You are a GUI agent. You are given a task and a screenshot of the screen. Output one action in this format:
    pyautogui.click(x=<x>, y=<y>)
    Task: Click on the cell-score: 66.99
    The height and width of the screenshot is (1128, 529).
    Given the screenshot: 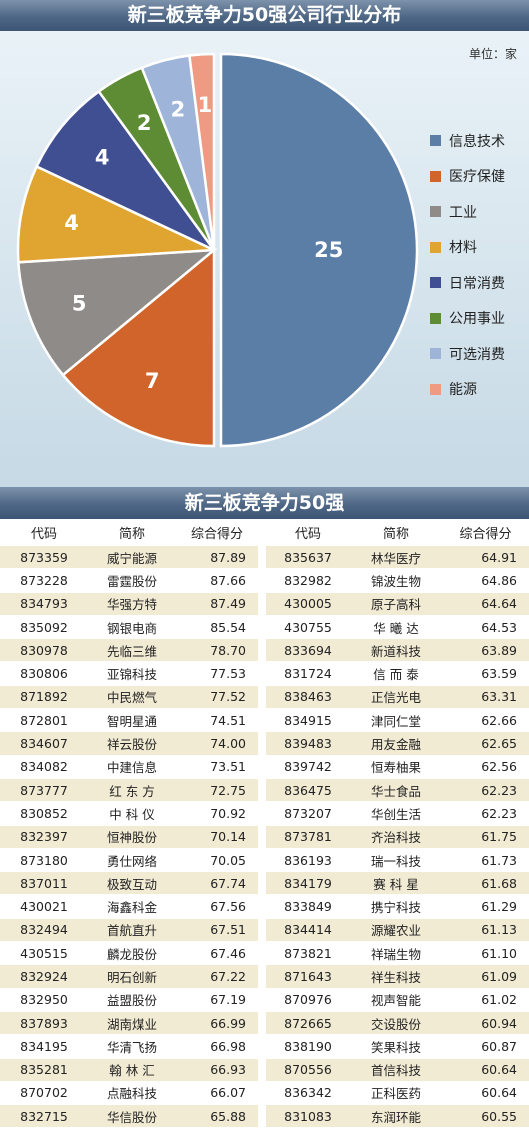 What is the action you would take?
    pyautogui.click(x=217, y=1023)
    